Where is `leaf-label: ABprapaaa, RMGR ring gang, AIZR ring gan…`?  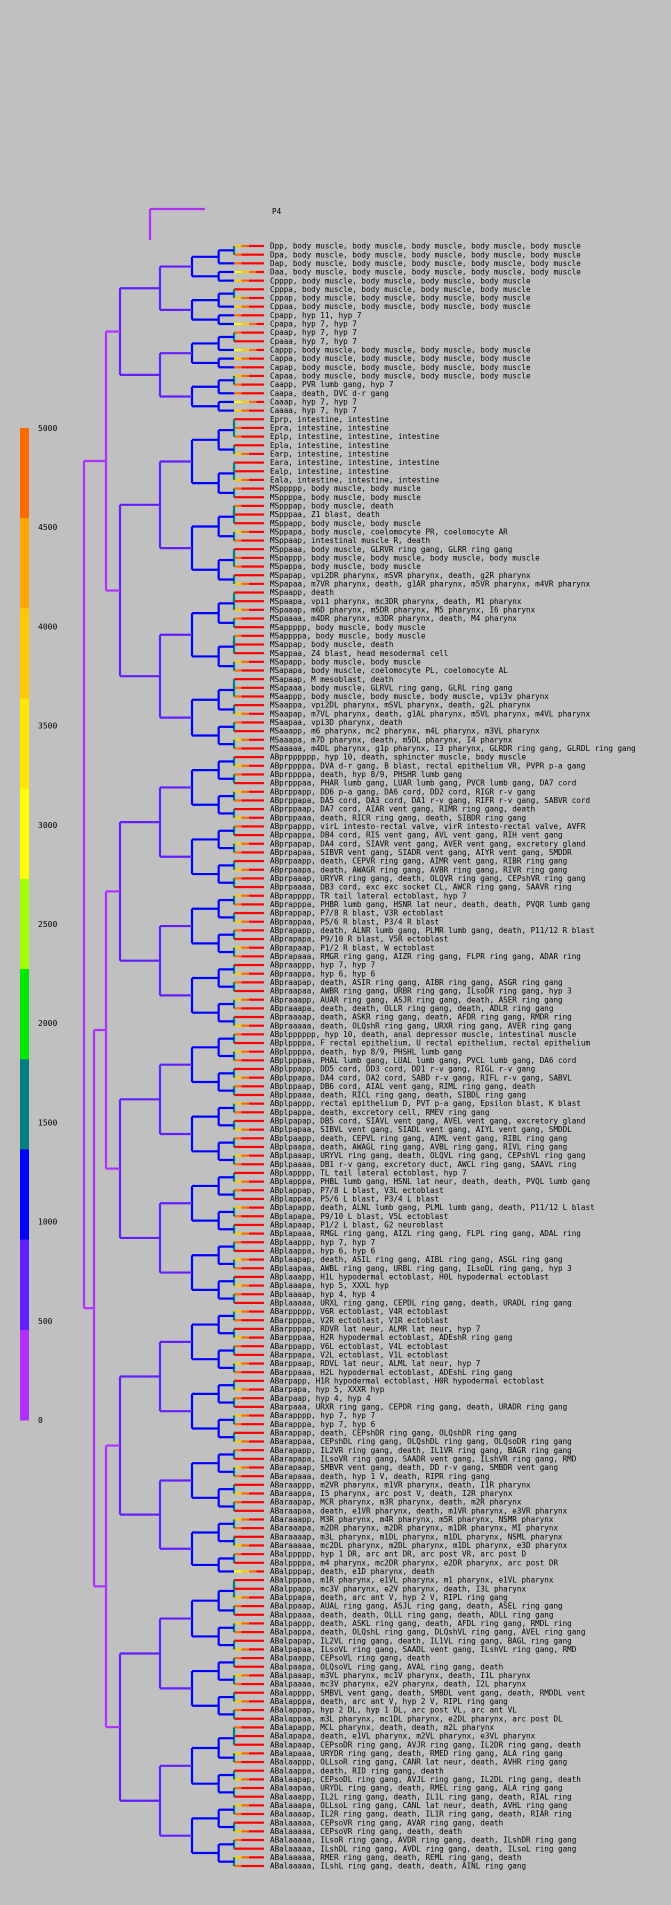 leaf-label: ABprapaaa, RMGR ring gang, AIZR ring gan… is located at coordinates (425, 956).